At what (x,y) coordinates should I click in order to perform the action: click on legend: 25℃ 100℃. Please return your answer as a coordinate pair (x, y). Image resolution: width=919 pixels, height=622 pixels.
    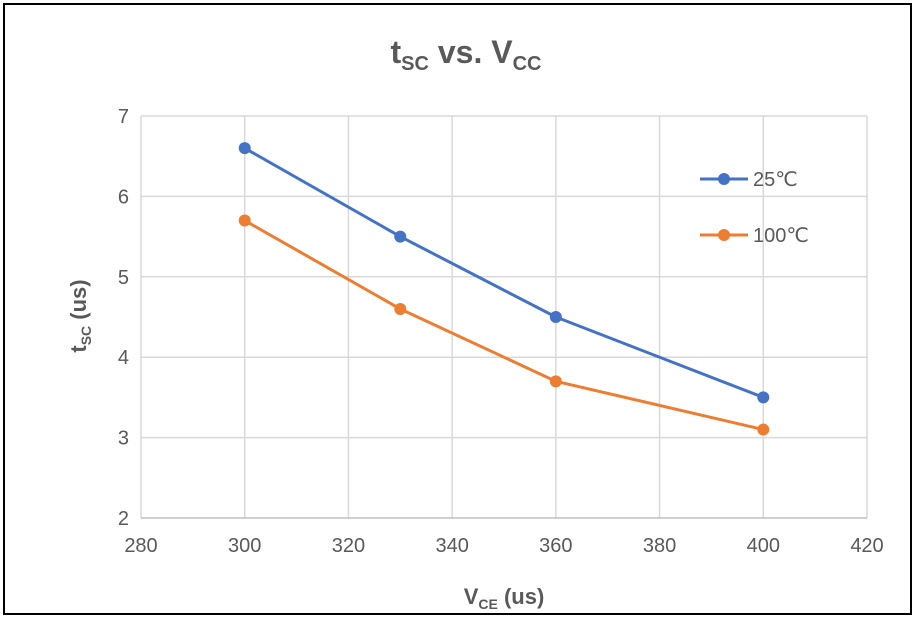
    Looking at the image, I should click on (754, 208).